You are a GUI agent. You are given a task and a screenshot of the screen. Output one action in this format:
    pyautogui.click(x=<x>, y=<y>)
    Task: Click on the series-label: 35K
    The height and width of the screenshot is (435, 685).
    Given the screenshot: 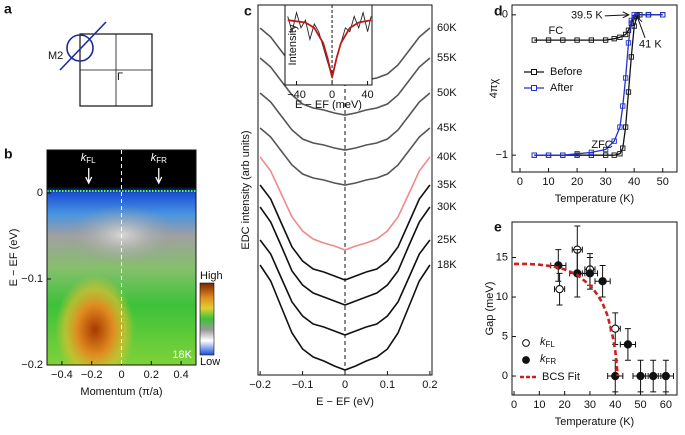 What is the action you would take?
    pyautogui.click(x=447, y=185)
    